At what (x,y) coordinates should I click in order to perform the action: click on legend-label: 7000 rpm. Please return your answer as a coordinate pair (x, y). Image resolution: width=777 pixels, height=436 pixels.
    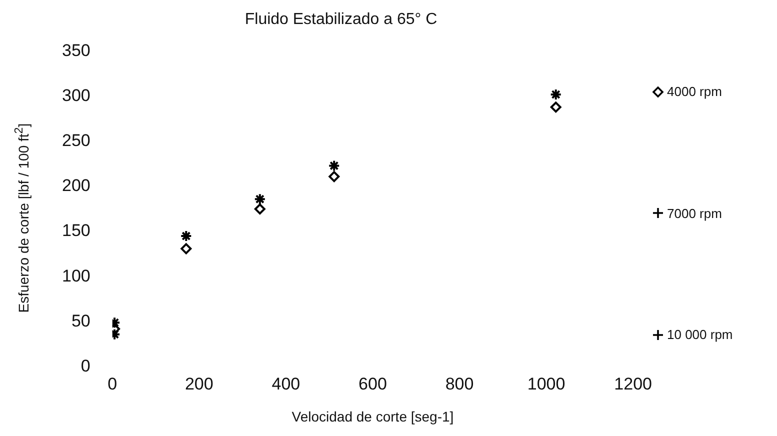
    Looking at the image, I should click on (694, 213).